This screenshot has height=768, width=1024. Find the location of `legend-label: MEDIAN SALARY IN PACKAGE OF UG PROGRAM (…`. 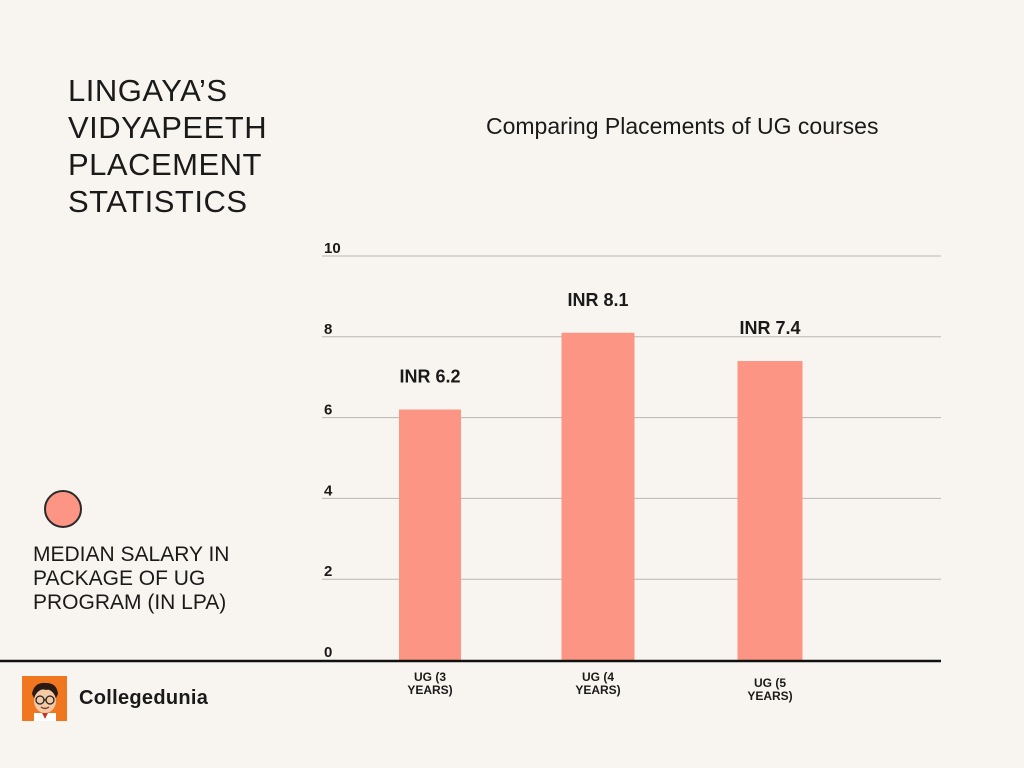

legend-label: MEDIAN SALARY IN PACKAGE OF UG PROGRAM (… is located at coordinates (131, 578).